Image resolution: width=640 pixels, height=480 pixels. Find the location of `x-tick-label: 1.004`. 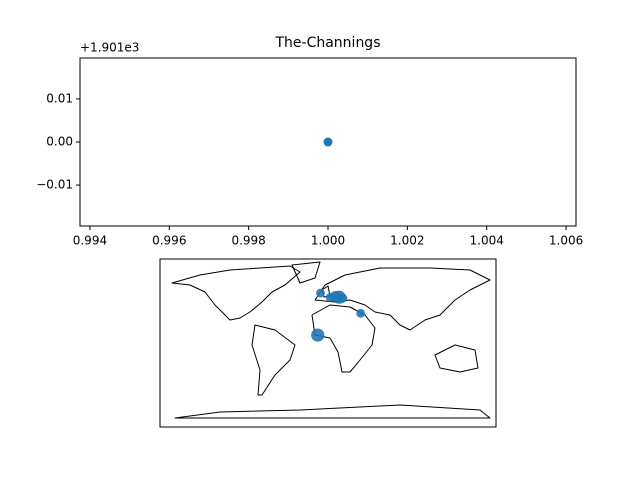

x-tick-label: 1.004 is located at coordinates (487, 241).